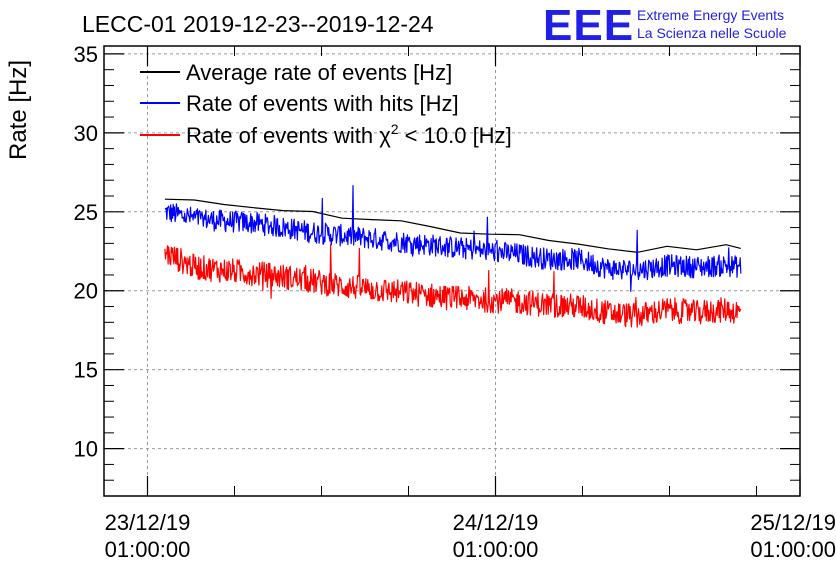 This screenshot has width=836, height=572. What do you see at coordinates (86, 291) in the screenshot?
I see `y-tick-label: 20` at bounding box center [86, 291].